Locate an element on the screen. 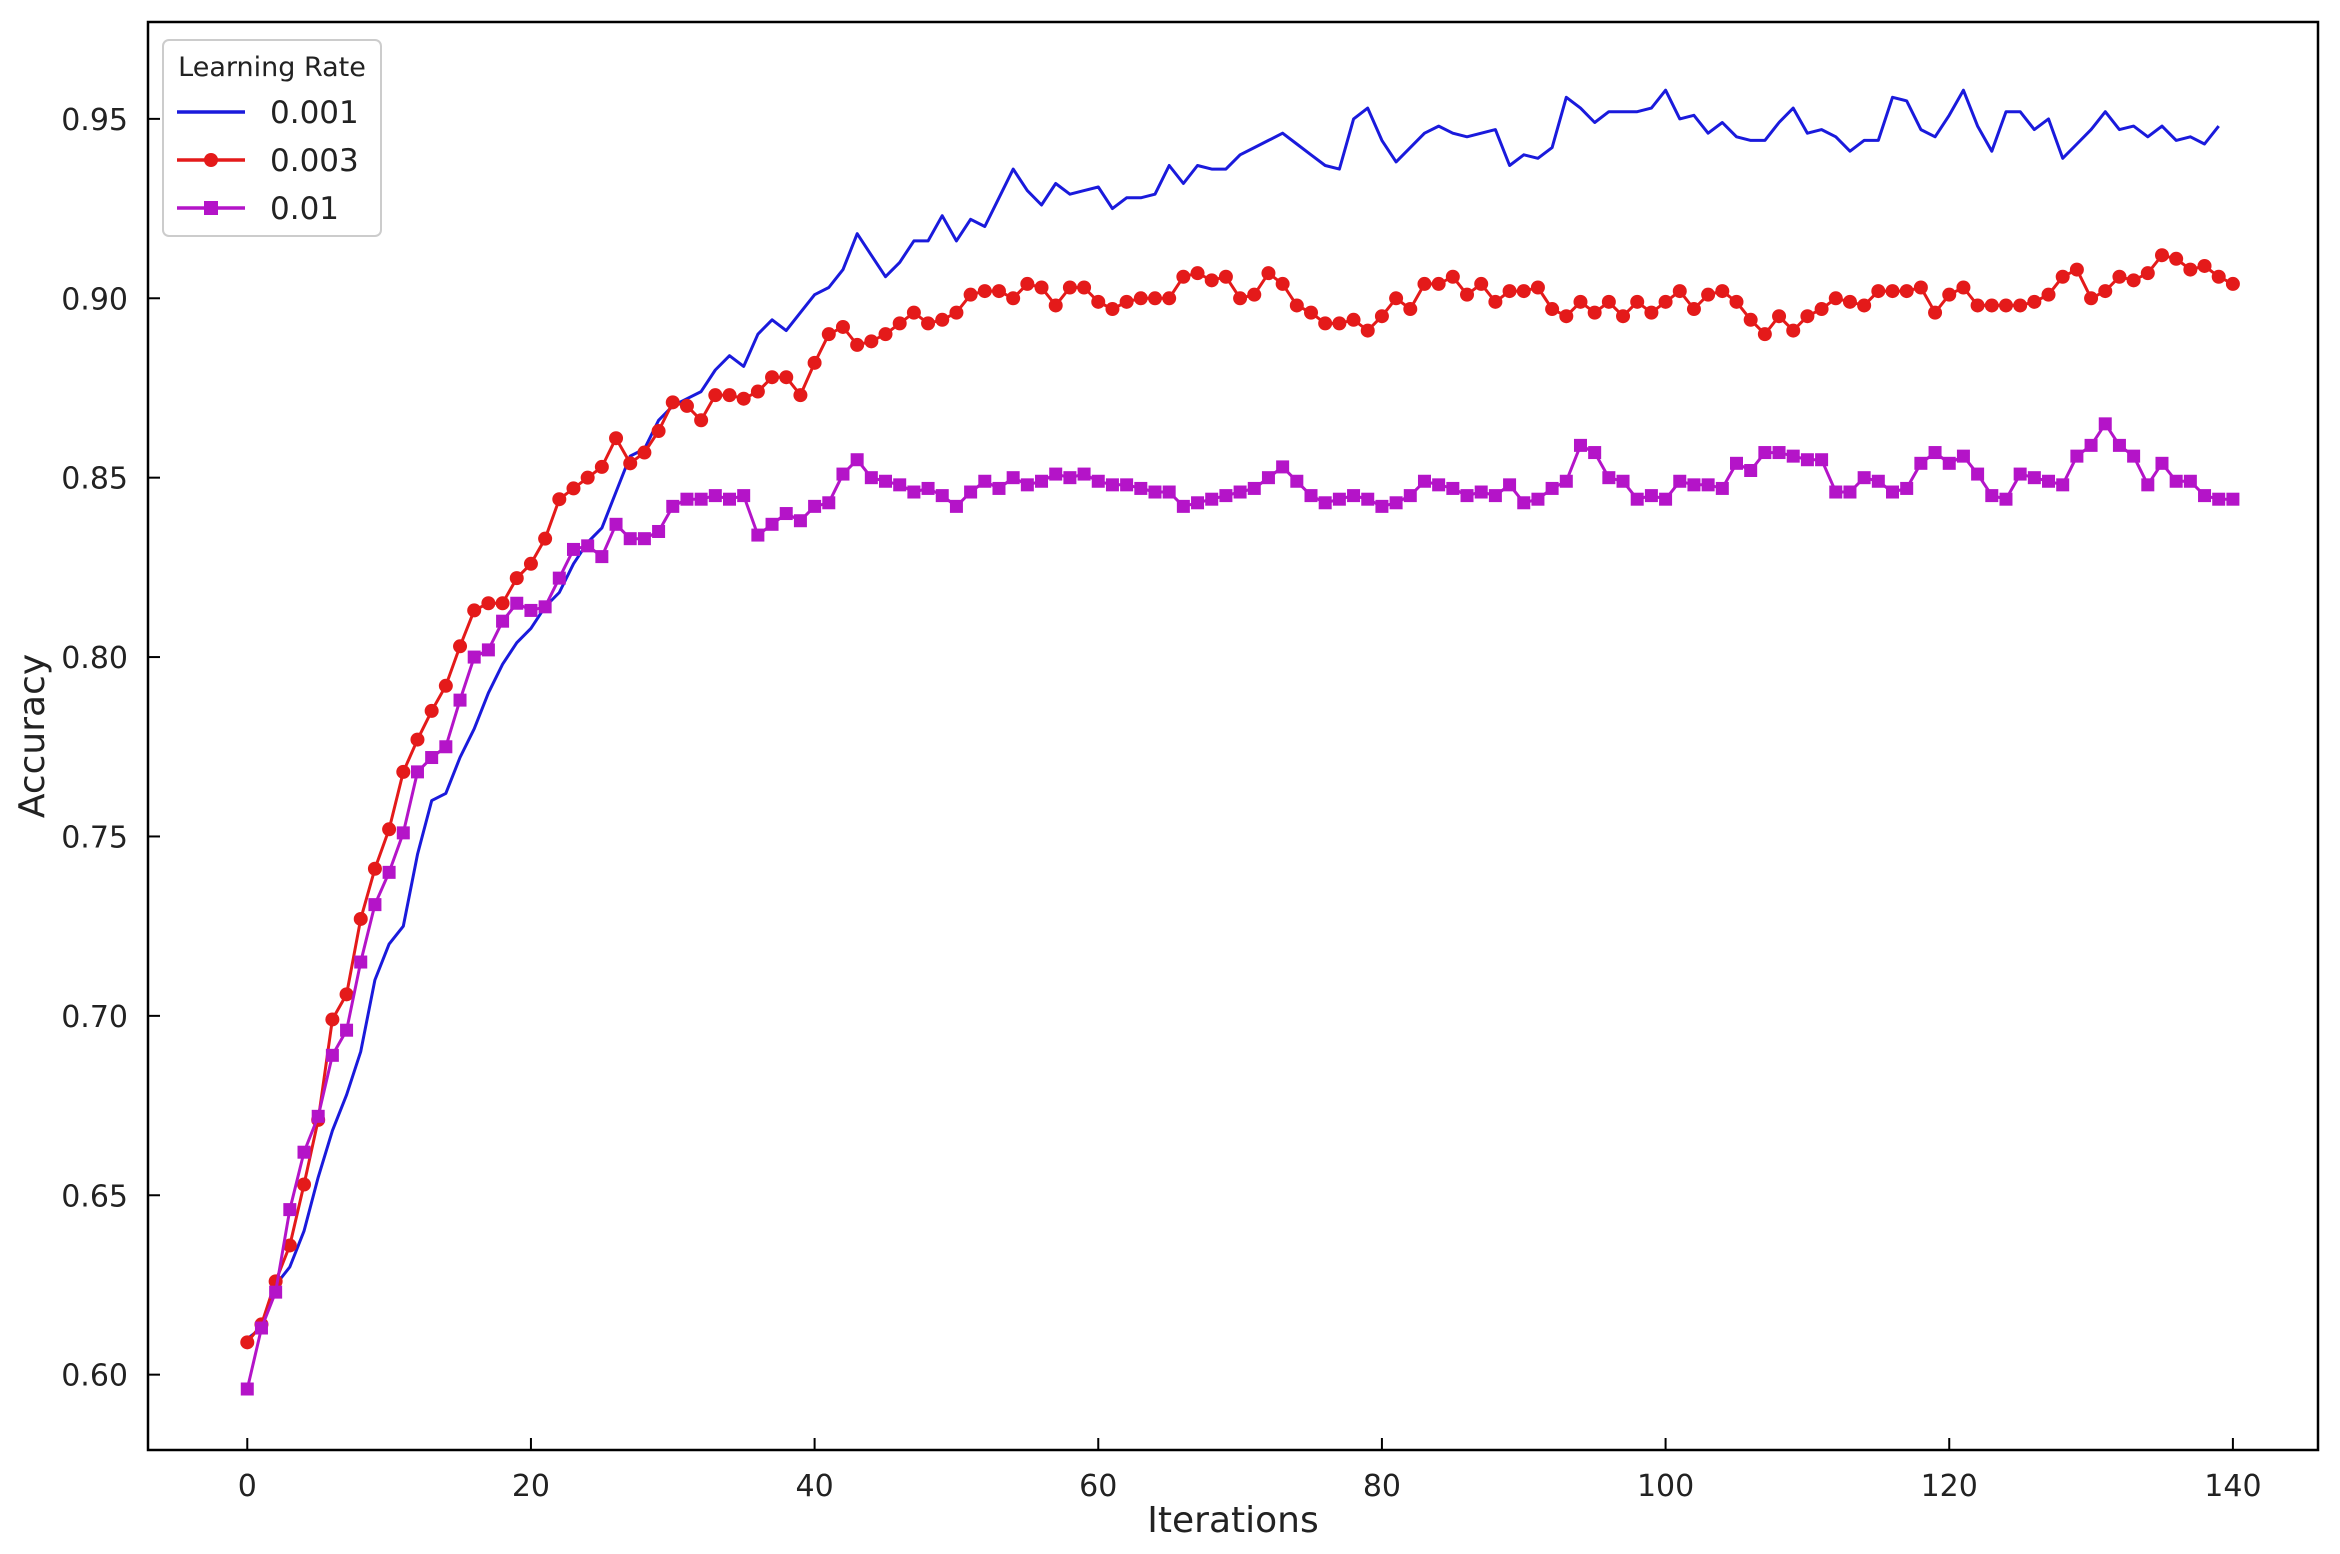  y-tick-label-6: 0.90 is located at coordinates (94, 299).